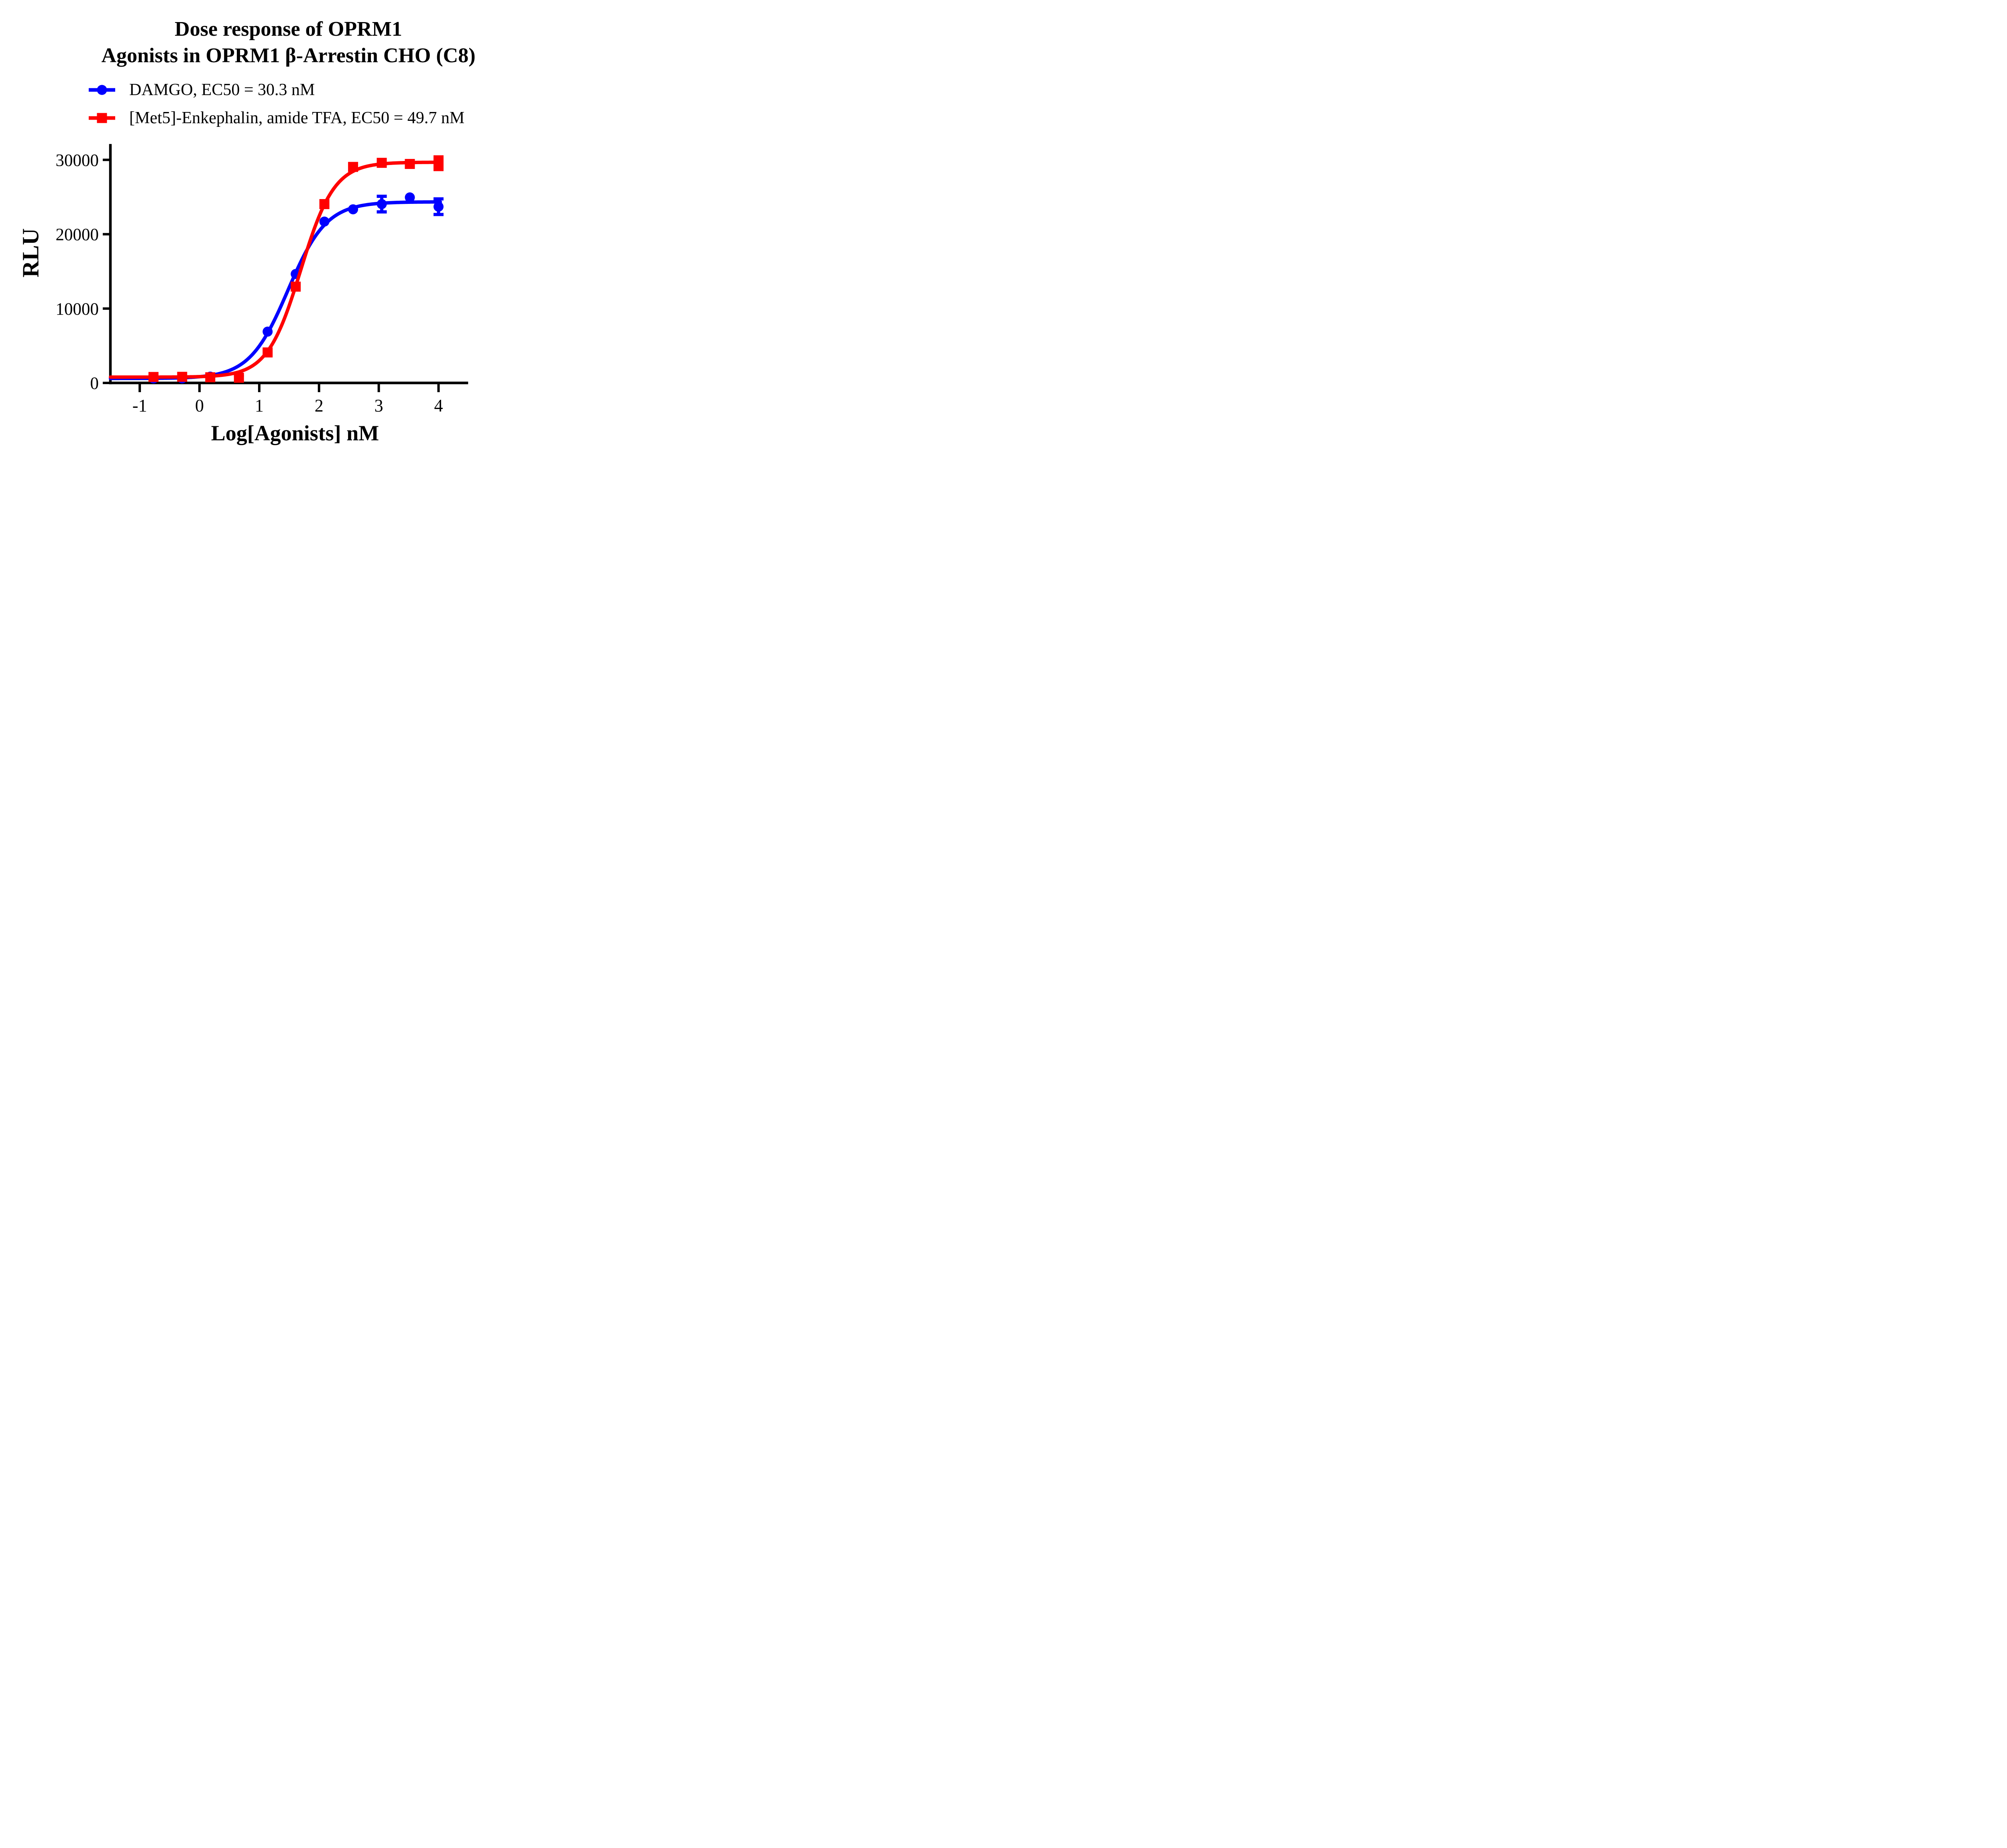  I want to click on y-tick-label: 20000, so click(77, 235).